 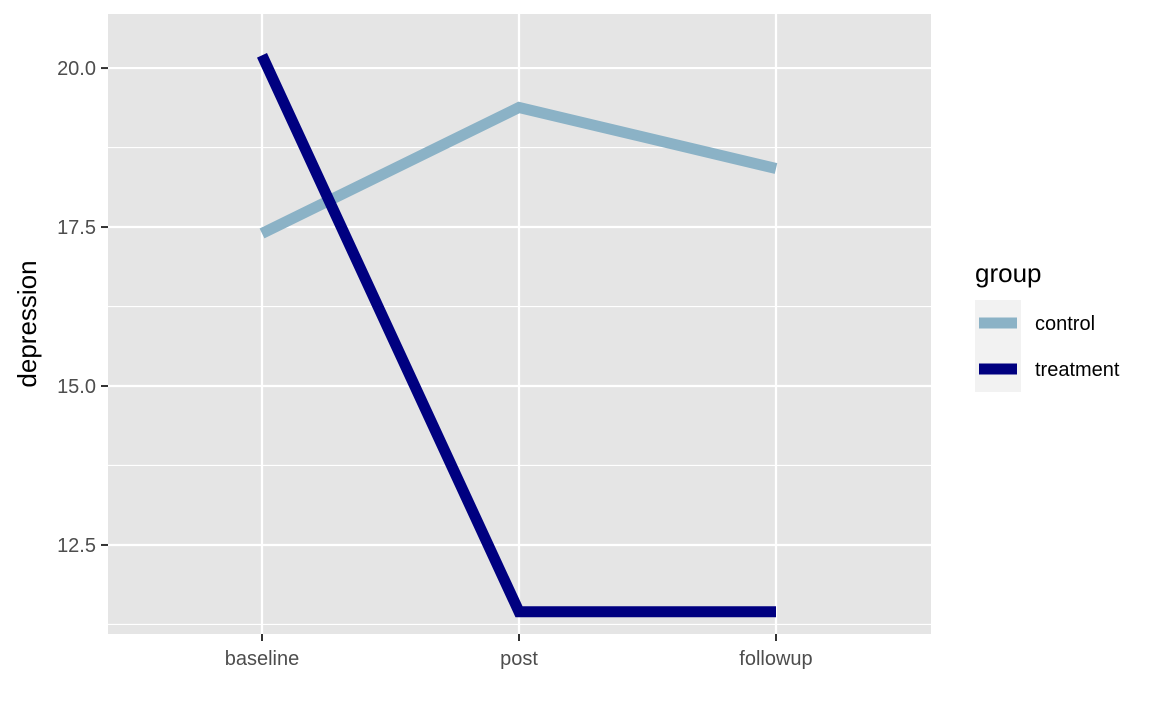 I want to click on y-tick-label: 17.5, so click(x=76, y=228).